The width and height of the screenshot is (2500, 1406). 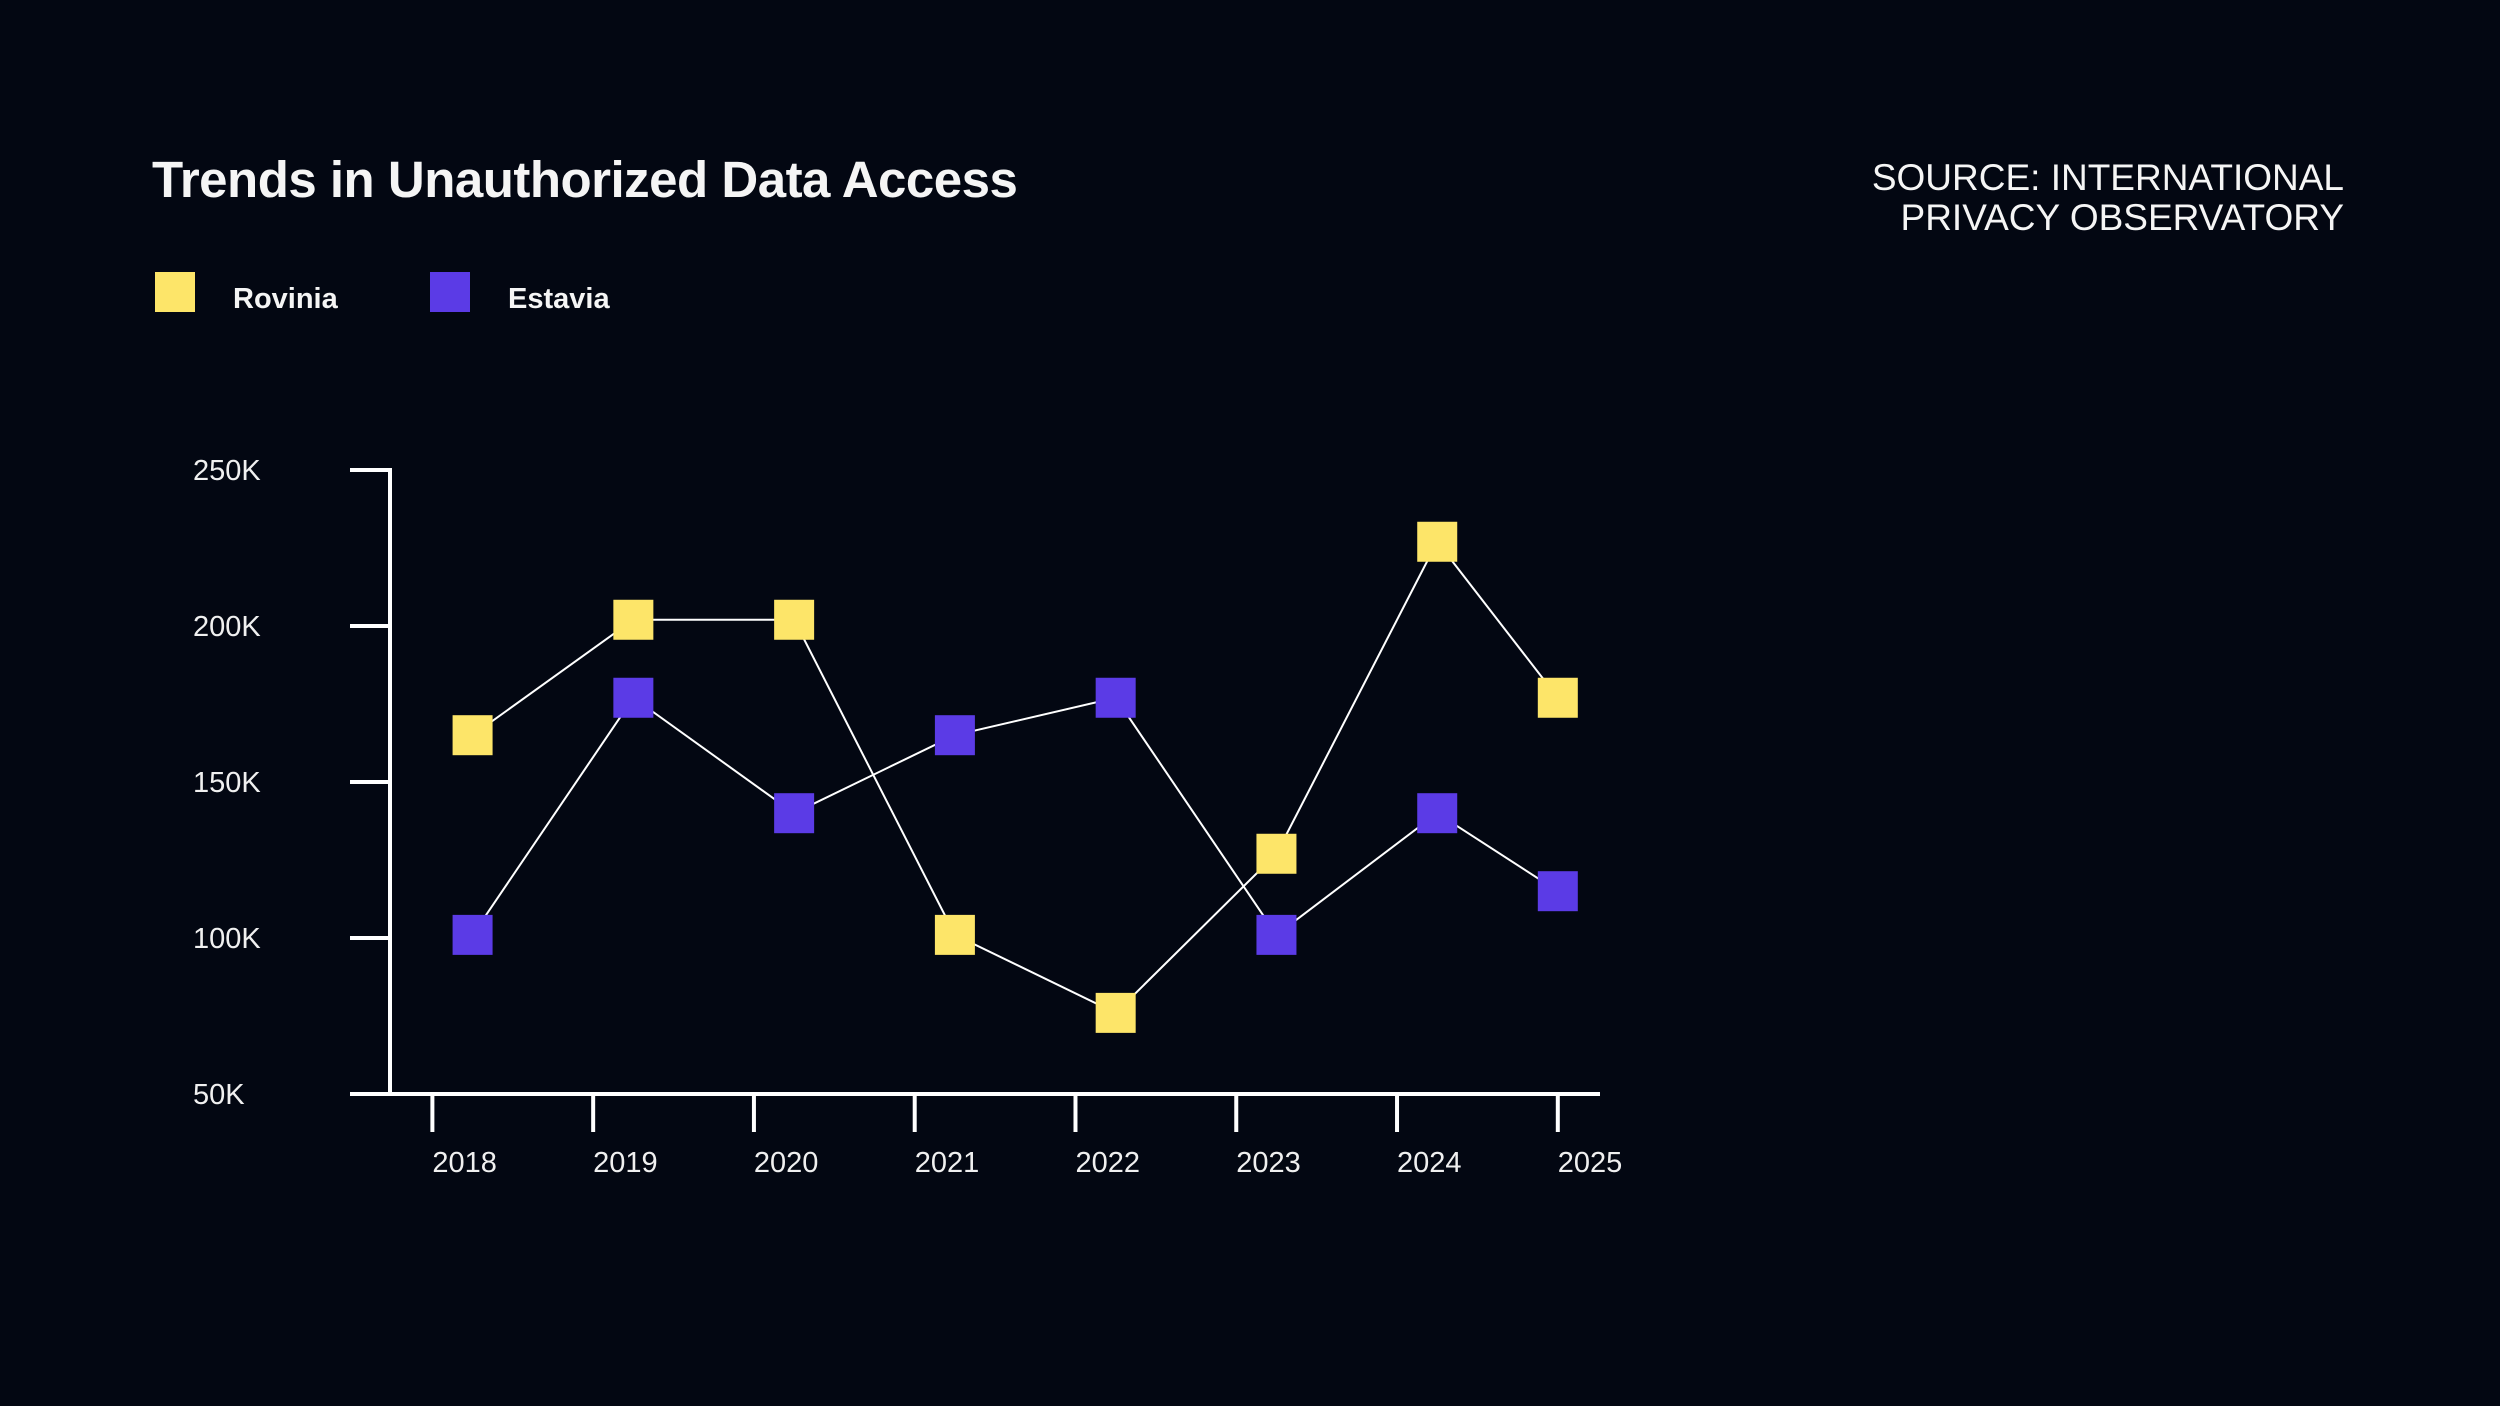 I want to click on legend-label-rovinia: Rovinia, so click(x=285, y=299).